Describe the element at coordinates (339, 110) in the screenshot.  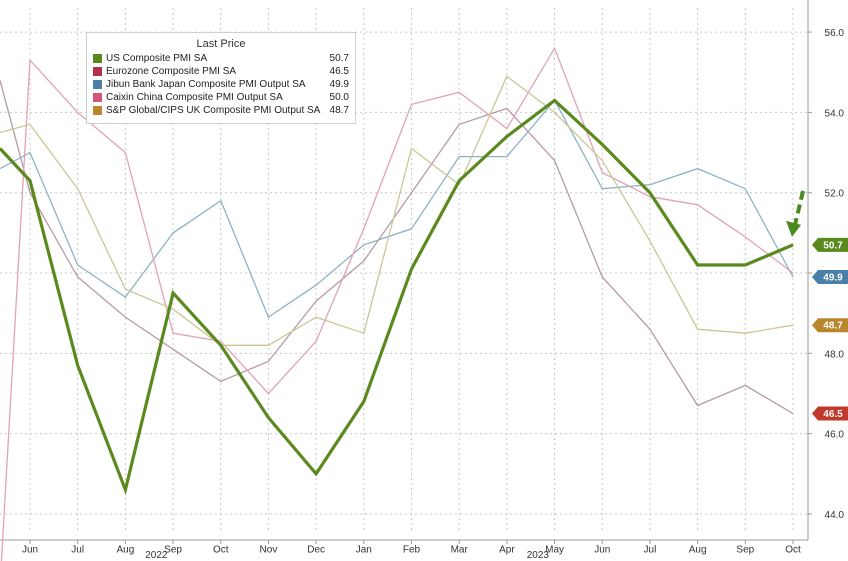
I see `legend-entry-value: 48.7` at that location.